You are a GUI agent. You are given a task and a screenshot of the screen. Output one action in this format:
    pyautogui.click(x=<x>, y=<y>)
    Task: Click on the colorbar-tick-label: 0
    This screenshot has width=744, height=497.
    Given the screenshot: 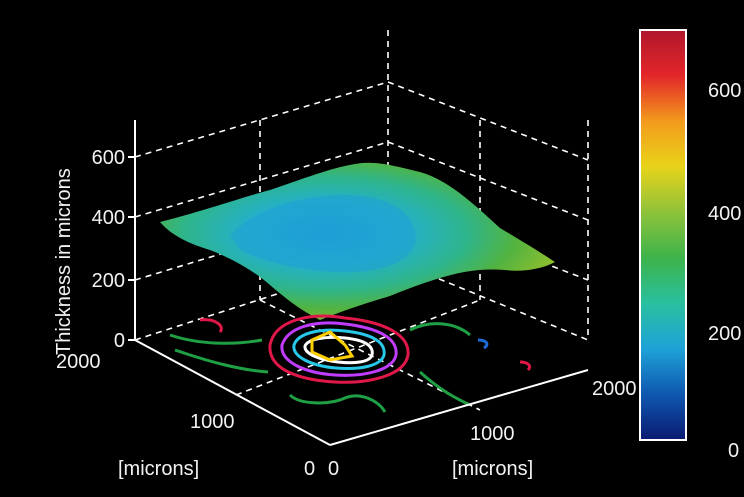 What is the action you would take?
    pyautogui.click(x=733, y=451)
    